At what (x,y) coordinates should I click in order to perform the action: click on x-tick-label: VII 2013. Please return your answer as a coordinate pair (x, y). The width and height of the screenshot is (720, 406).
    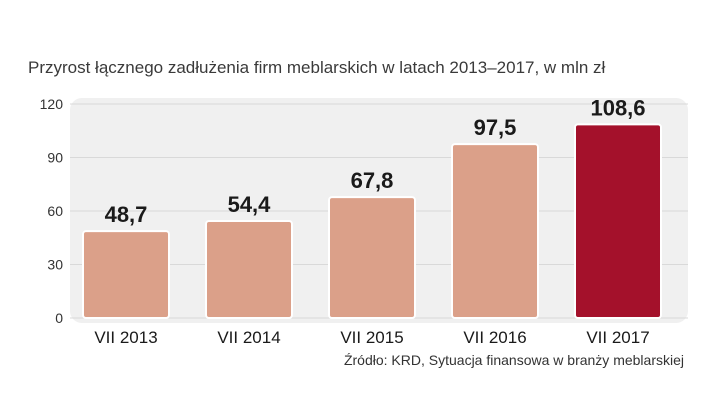
    Looking at the image, I should click on (125, 337).